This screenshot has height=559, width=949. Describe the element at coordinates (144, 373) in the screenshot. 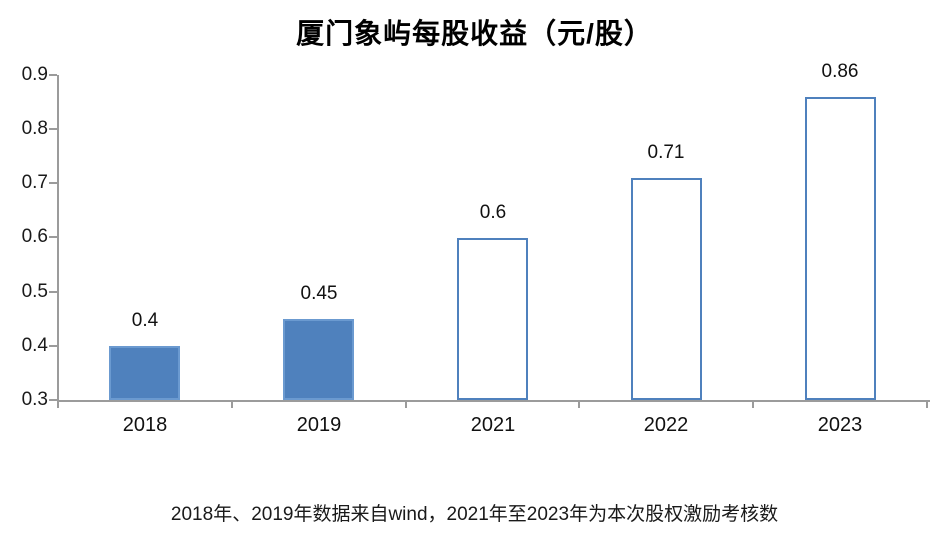

I see `bar-2018` at that location.